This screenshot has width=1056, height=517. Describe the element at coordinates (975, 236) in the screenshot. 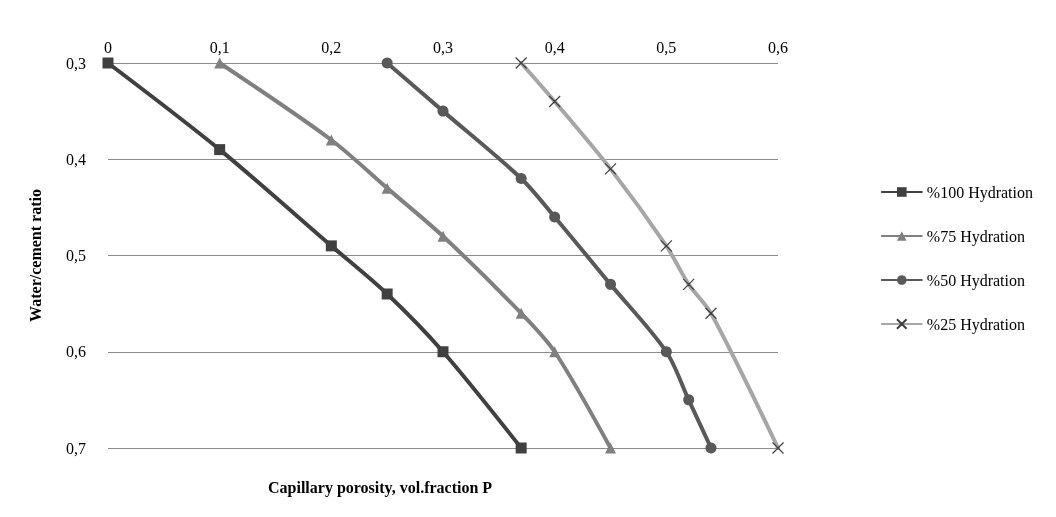

I see `legend-label: %75 Hydration` at that location.